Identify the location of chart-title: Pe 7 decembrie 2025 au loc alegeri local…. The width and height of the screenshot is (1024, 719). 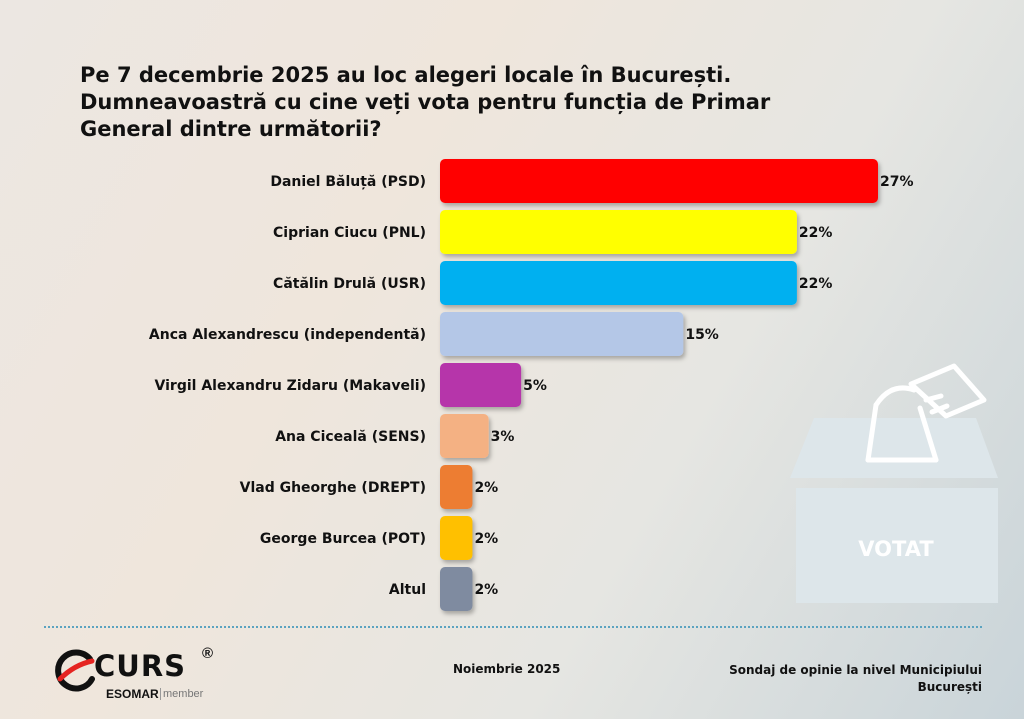
(480, 102).